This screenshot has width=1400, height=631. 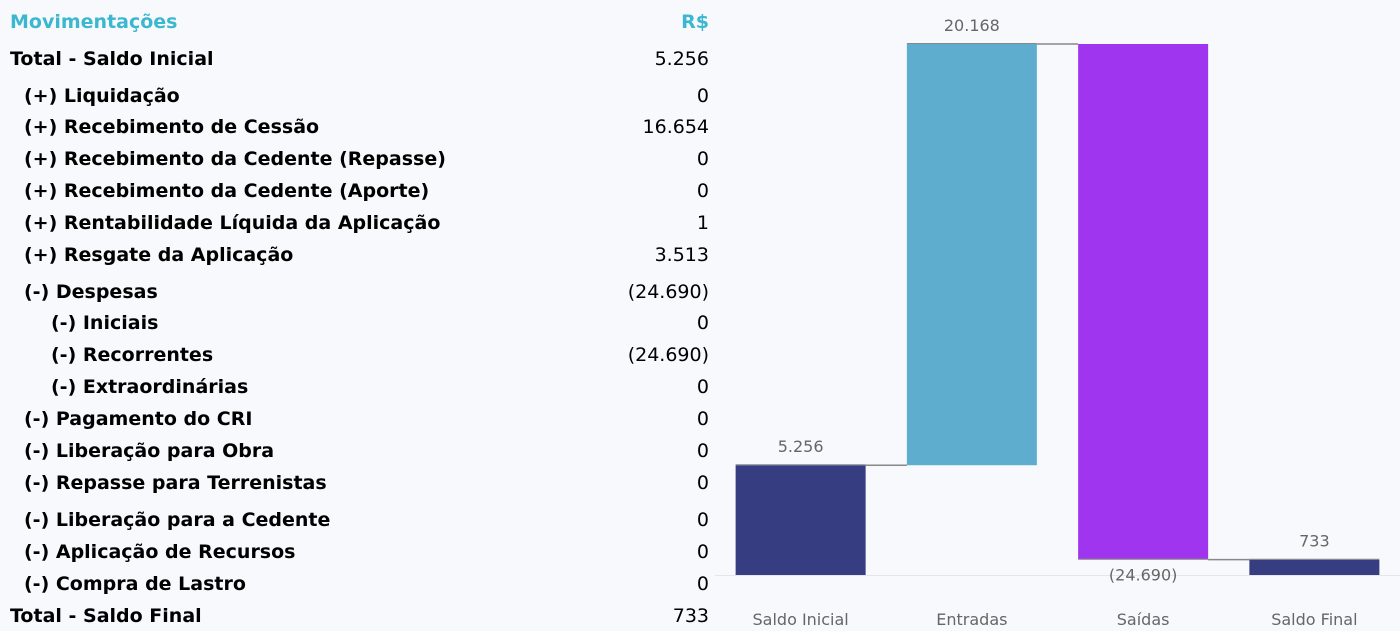 What do you see at coordinates (1143, 619) in the screenshot?
I see `x-tick-label: Saídas` at bounding box center [1143, 619].